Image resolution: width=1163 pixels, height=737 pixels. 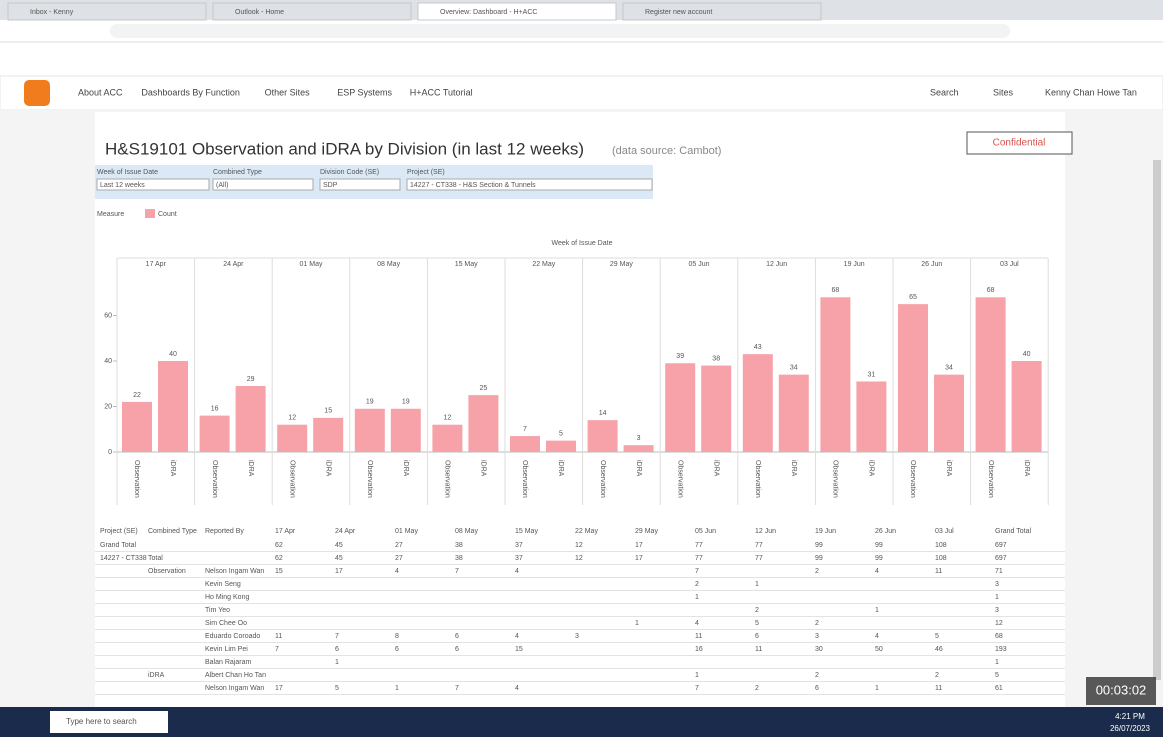 What do you see at coordinates (172, 531) in the screenshot?
I see `table-header: Combined Type` at bounding box center [172, 531].